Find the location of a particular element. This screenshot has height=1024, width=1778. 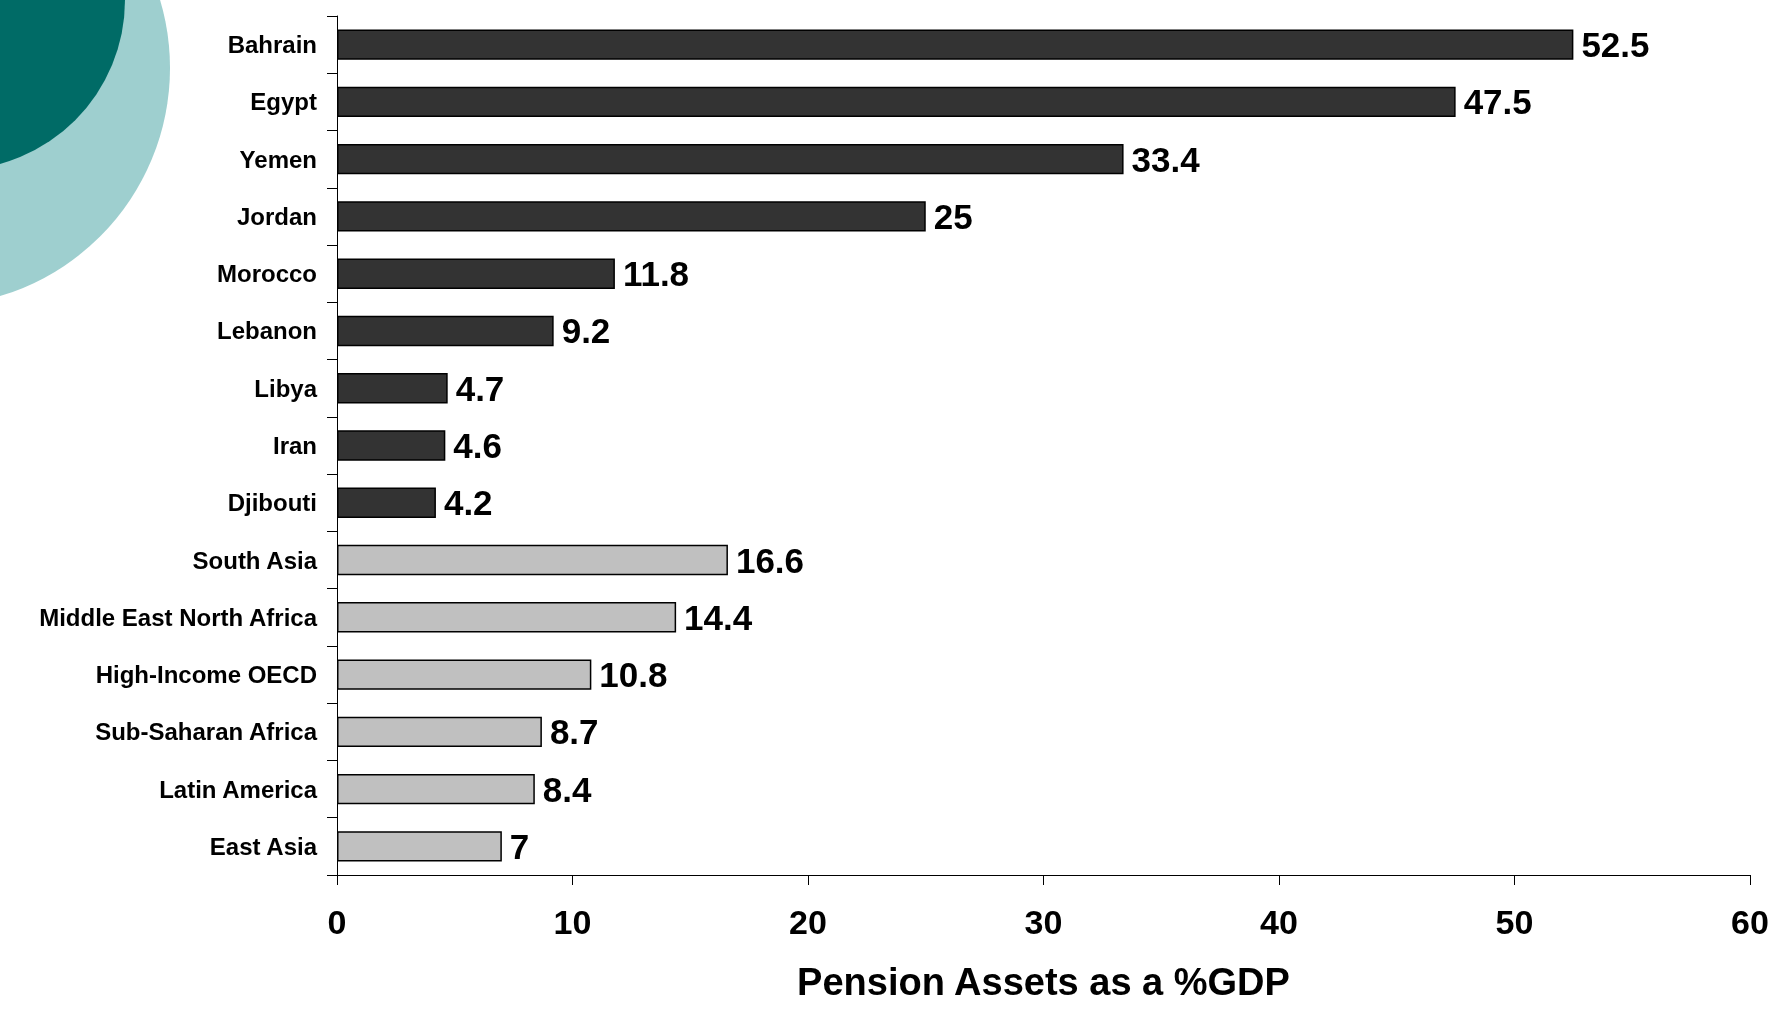

y-tick-label: Latin America is located at coordinates (238, 789).